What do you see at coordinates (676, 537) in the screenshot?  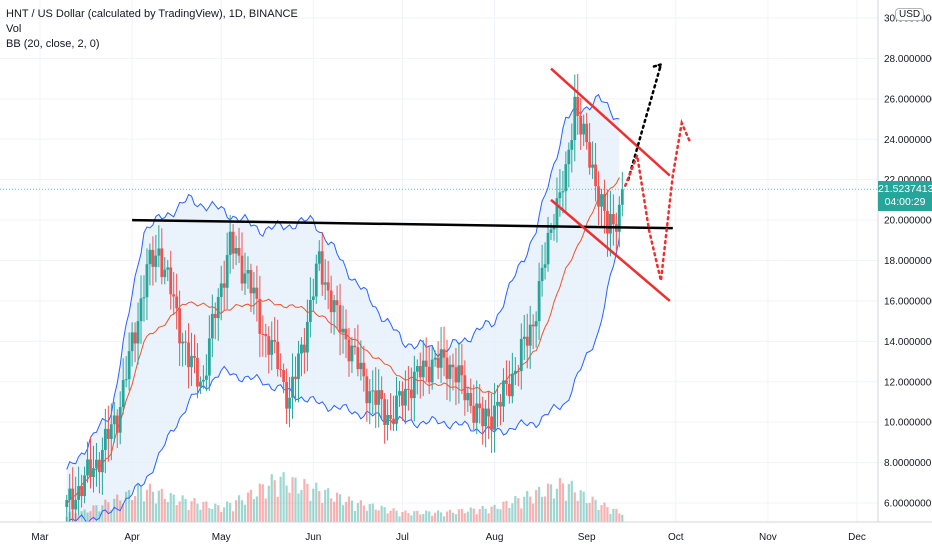 I see `time-tick-label: Oct` at bounding box center [676, 537].